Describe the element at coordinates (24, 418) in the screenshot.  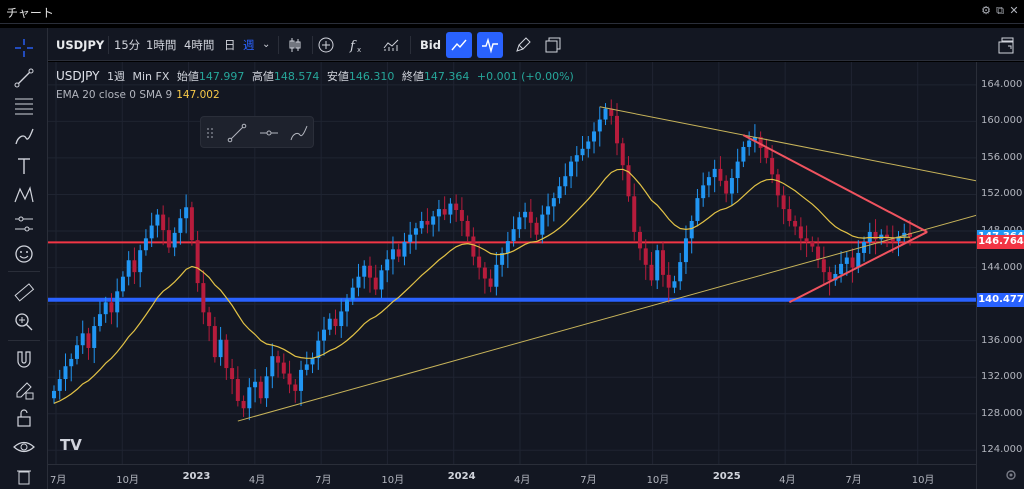
I see `lock-icon` at that location.